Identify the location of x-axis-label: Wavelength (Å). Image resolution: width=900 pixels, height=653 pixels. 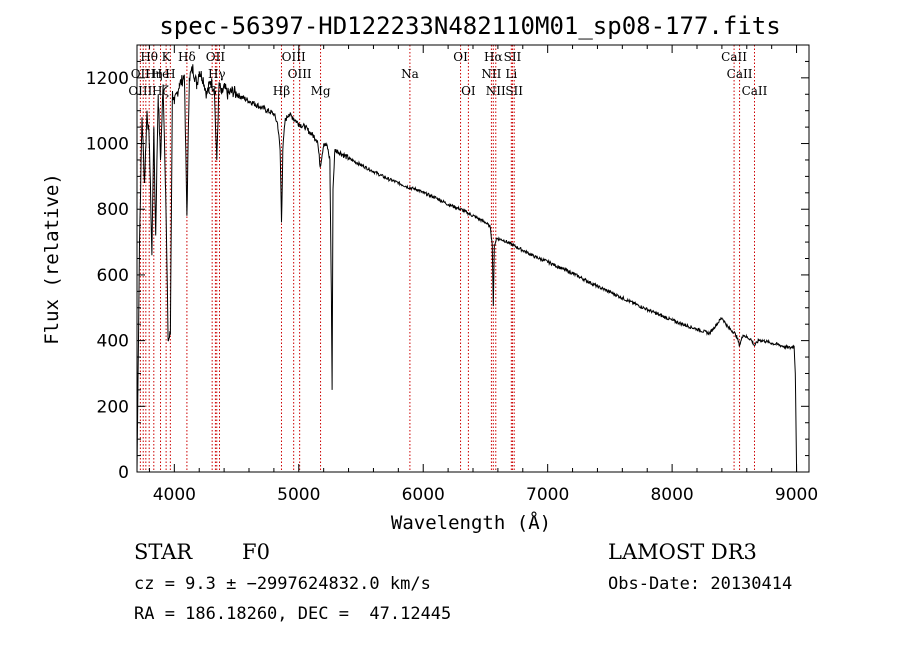
(471, 522).